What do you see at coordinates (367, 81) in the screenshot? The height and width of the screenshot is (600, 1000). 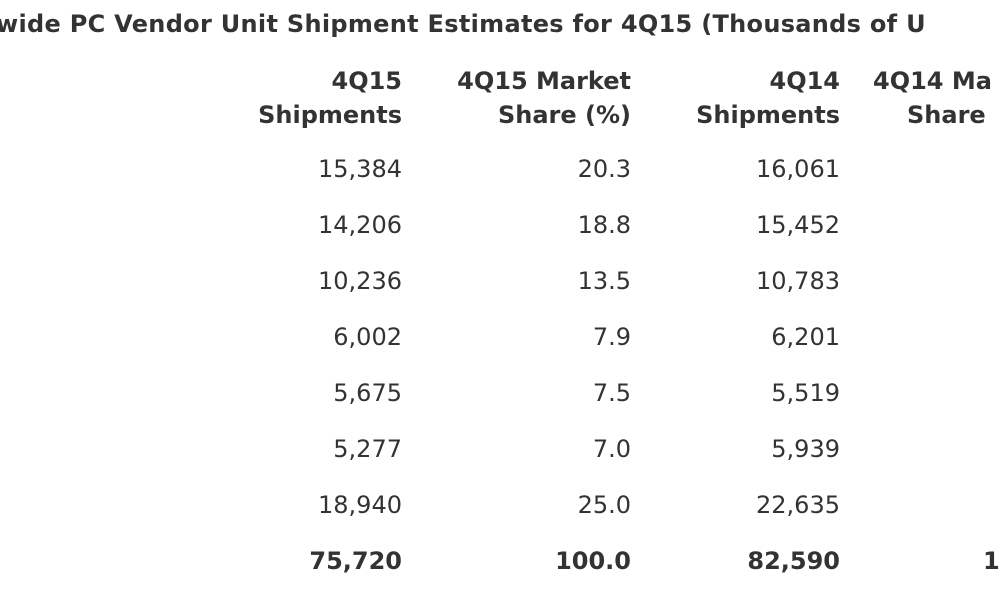 I see `header-line: 4Q15` at bounding box center [367, 81].